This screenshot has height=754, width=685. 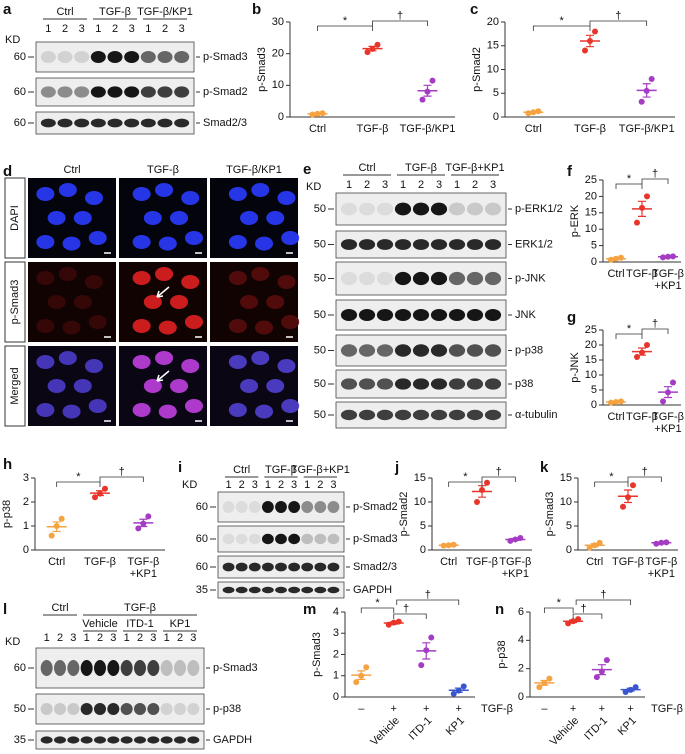 What do you see at coordinates (5, 609) in the screenshot?
I see `panel-letter: l` at bounding box center [5, 609].